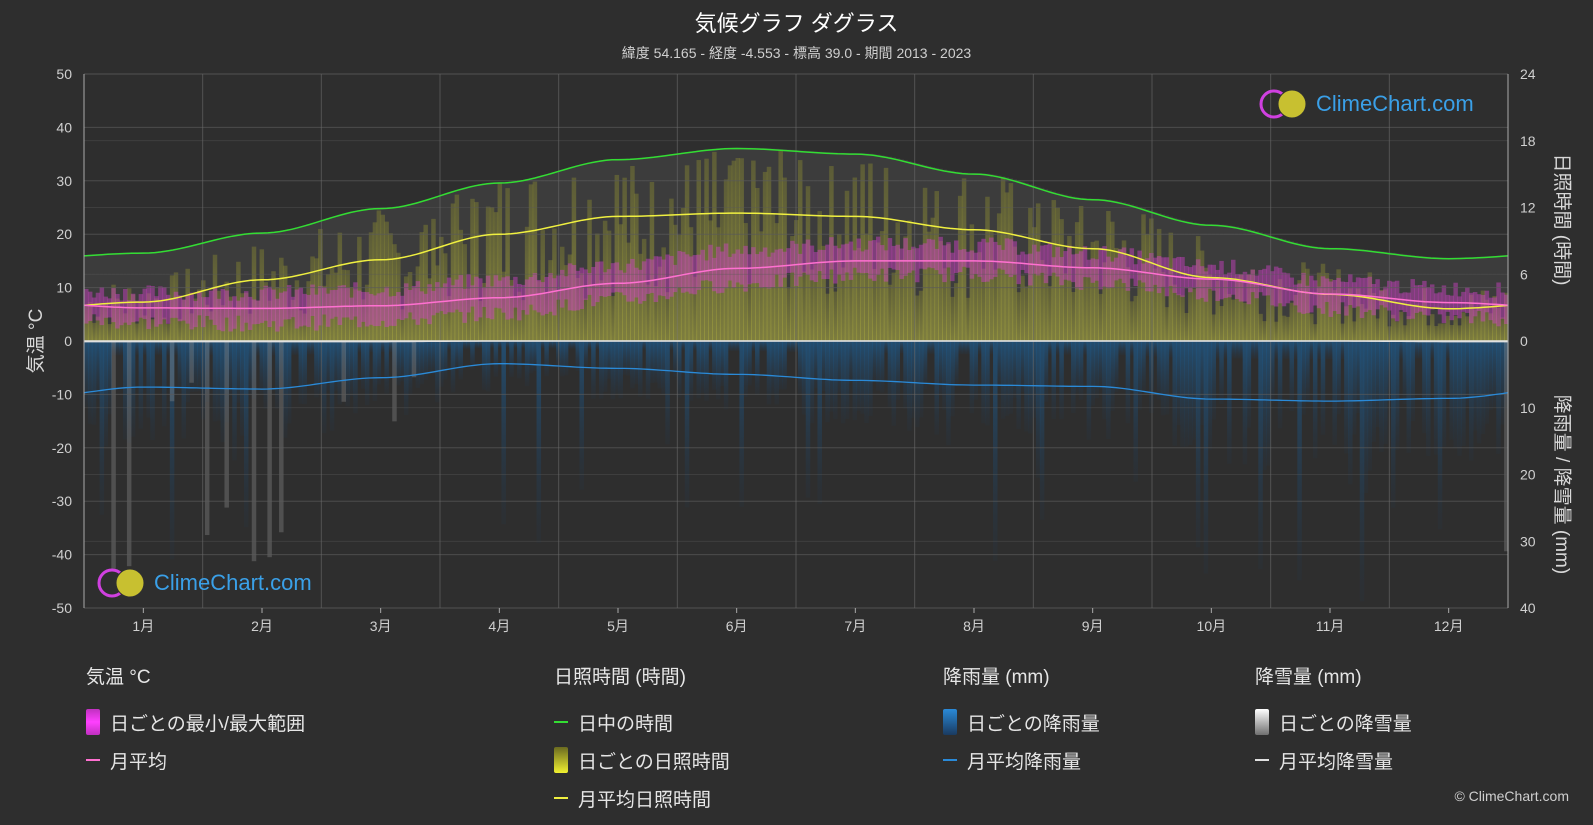  What do you see at coordinates (645, 800) in the screenshot?
I see `legend-label: 月平均日照時間` at bounding box center [645, 800].